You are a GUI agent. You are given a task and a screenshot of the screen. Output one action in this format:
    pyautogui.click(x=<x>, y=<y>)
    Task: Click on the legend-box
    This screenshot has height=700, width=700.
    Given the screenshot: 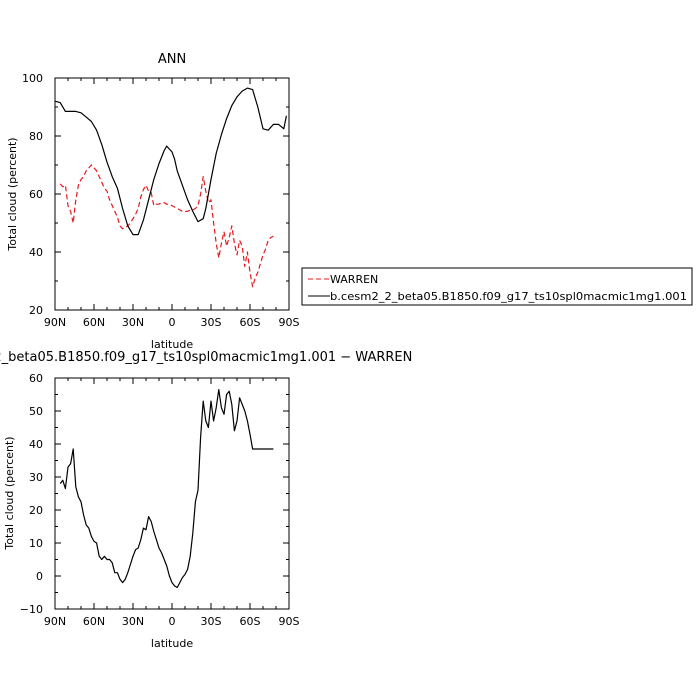 What is the action you would take?
    pyautogui.click(x=497, y=286)
    